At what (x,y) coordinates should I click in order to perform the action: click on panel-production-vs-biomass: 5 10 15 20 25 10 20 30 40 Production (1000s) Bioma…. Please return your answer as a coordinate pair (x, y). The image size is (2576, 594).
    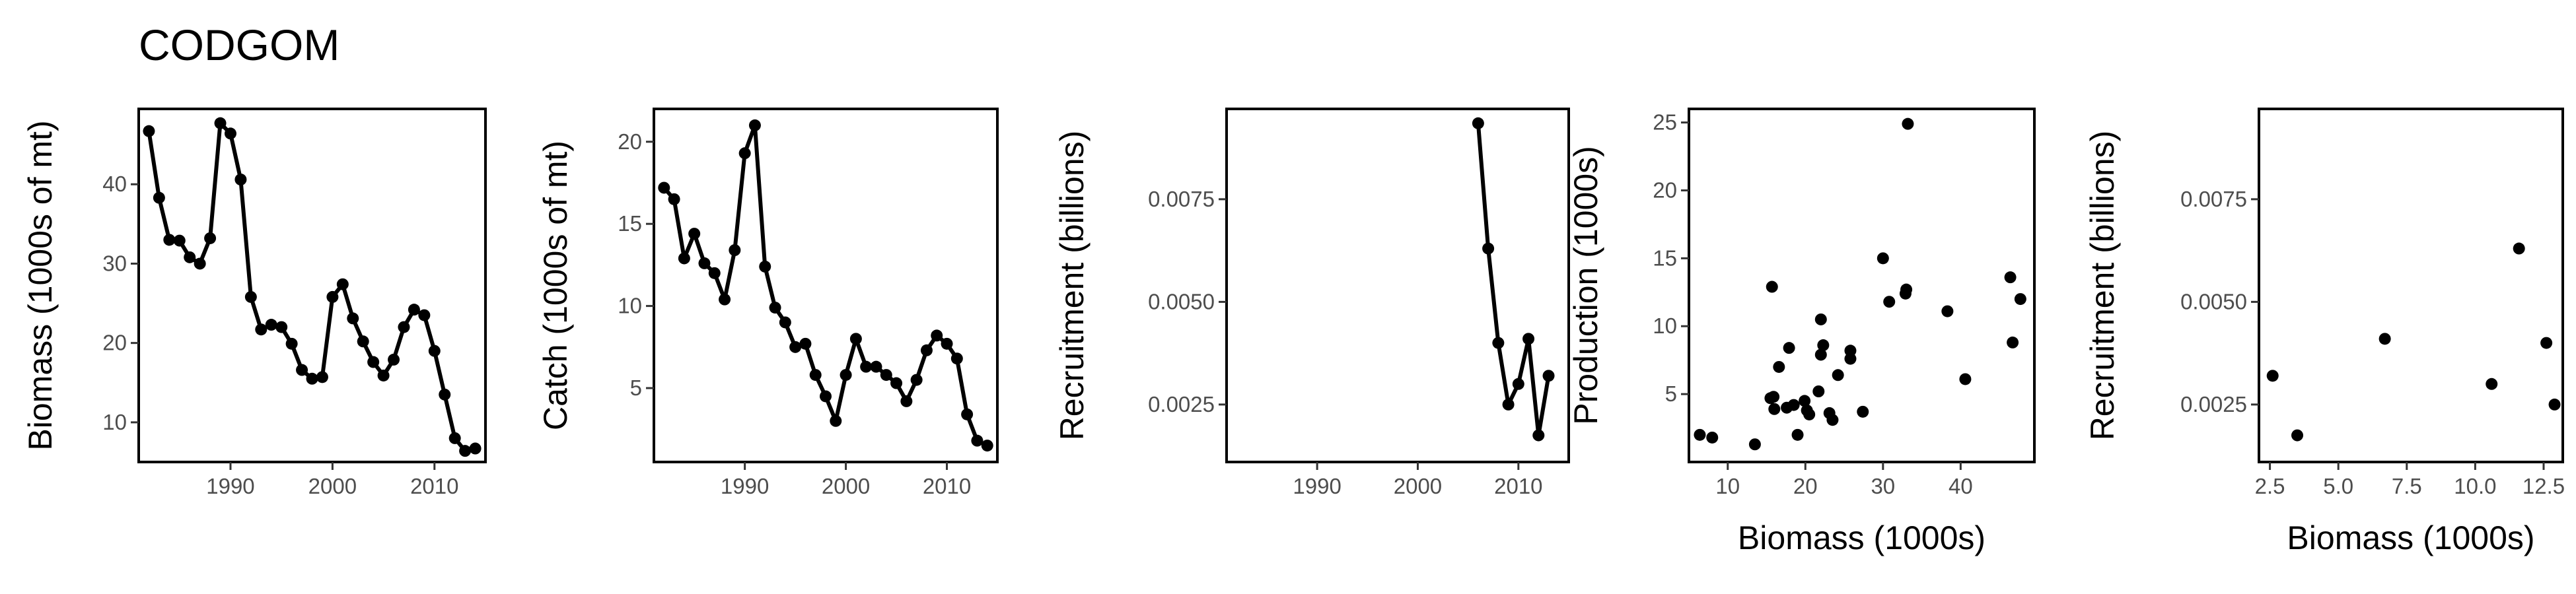
    Looking at the image, I should click on (1801, 332).